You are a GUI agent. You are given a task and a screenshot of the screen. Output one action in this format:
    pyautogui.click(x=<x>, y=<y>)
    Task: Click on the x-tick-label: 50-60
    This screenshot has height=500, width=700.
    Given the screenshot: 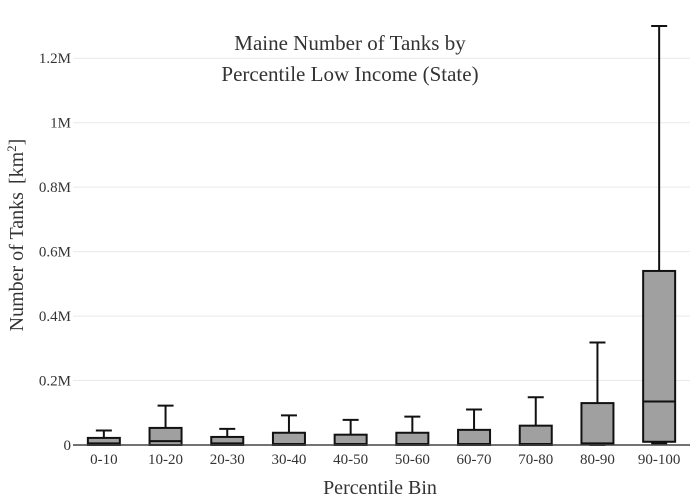 What is the action you would take?
    pyautogui.click(x=412, y=460)
    